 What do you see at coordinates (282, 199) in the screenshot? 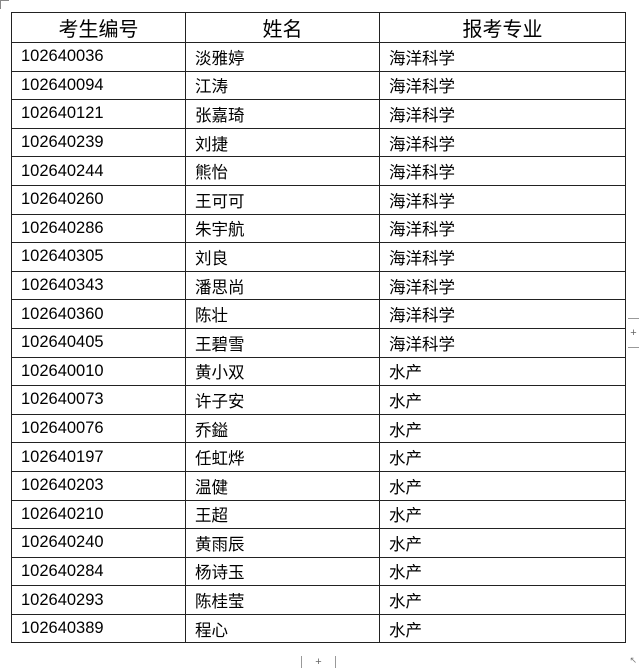
I see `cell-name: 王可可` at bounding box center [282, 199].